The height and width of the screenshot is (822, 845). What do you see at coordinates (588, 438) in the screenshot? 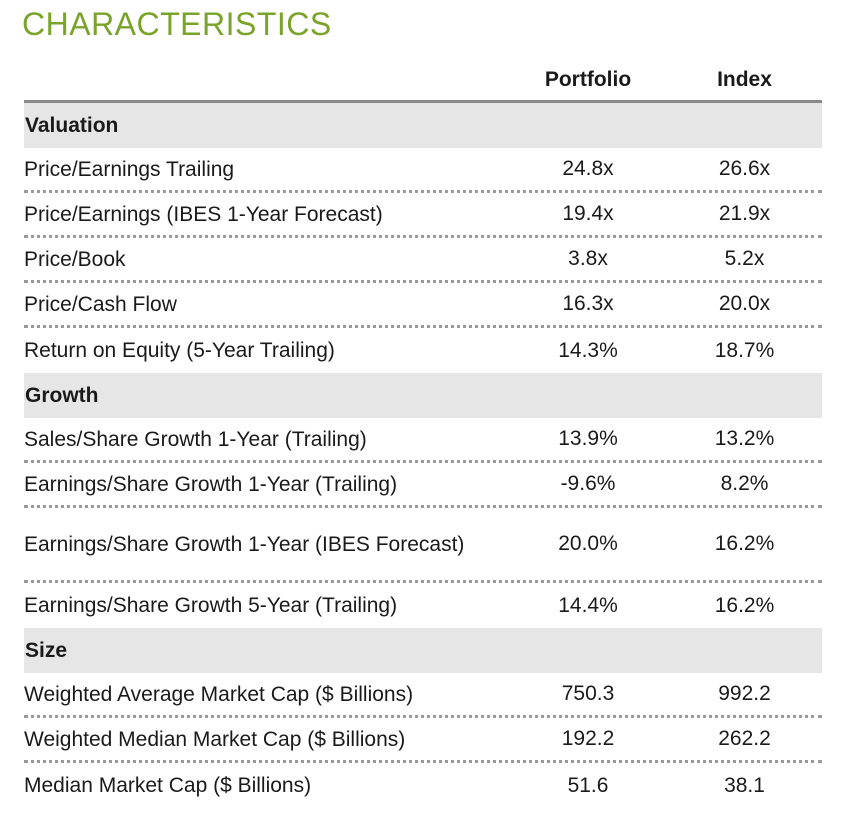
I see `row-portfolio-value: 13.9%` at bounding box center [588, 438].